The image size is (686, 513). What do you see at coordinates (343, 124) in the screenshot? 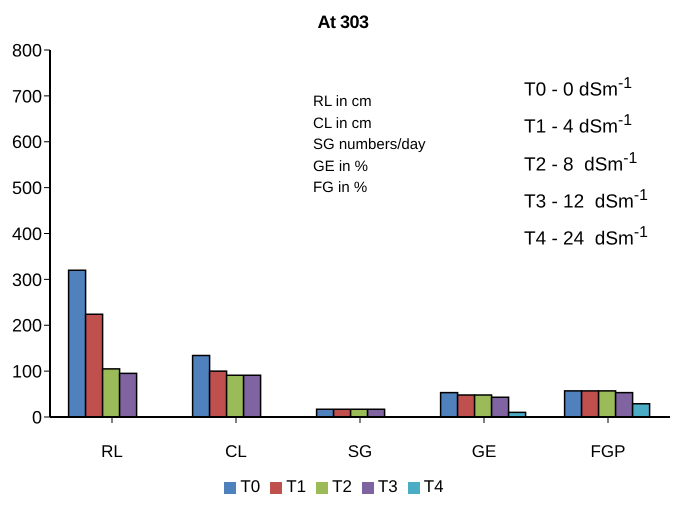
I see `annotation: CL in cm` at bounding box center [343, 124].